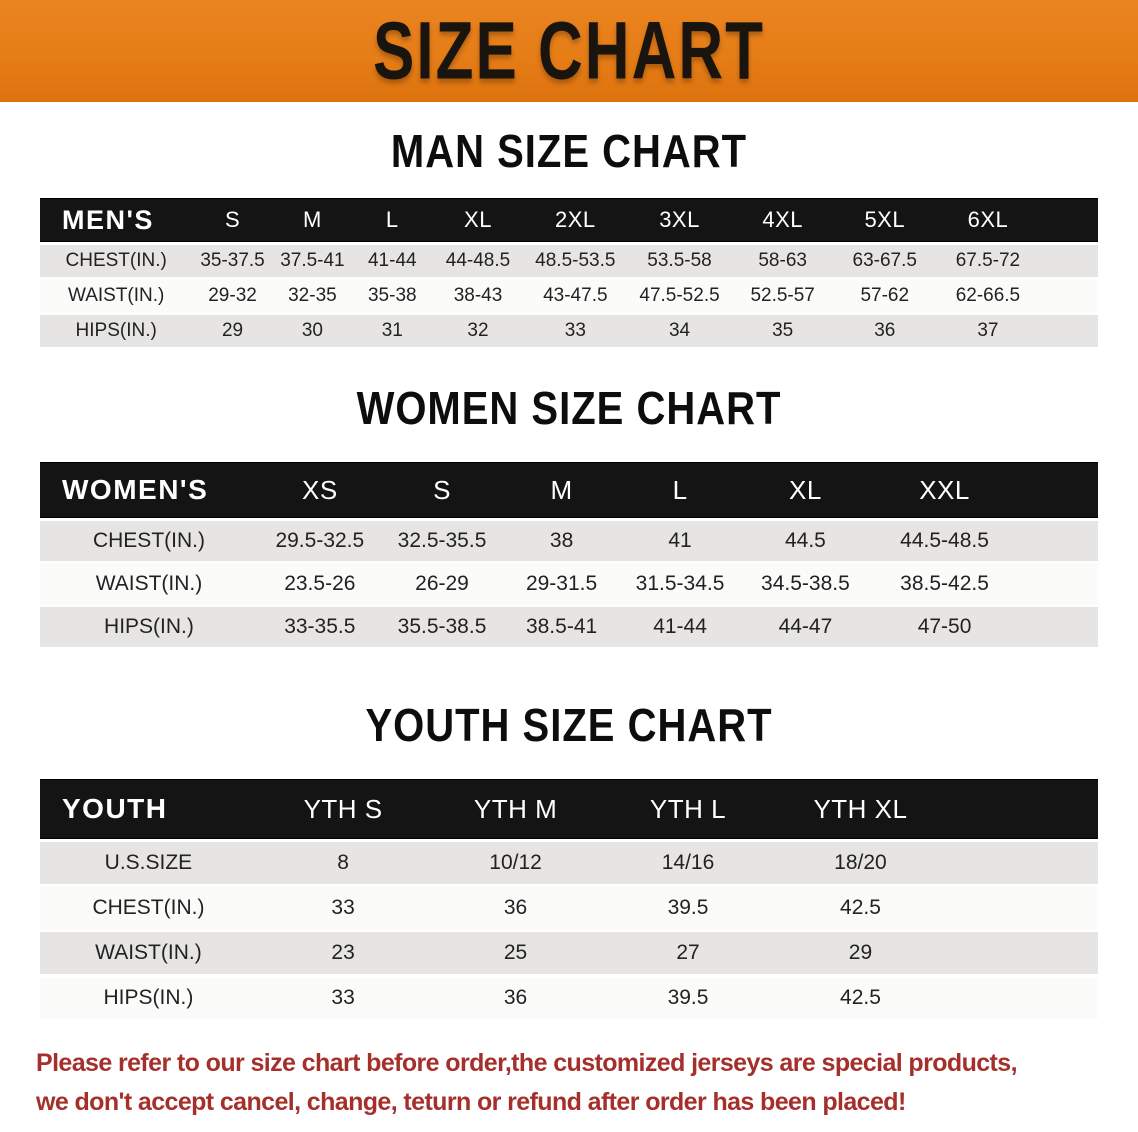 The width and height of the screenshot is (1138, 1132). What do you see at coordinates (148, 863) in the screenshot?
I see `measurement-label: U.S.SIZE` at bounding box center [148, 863].